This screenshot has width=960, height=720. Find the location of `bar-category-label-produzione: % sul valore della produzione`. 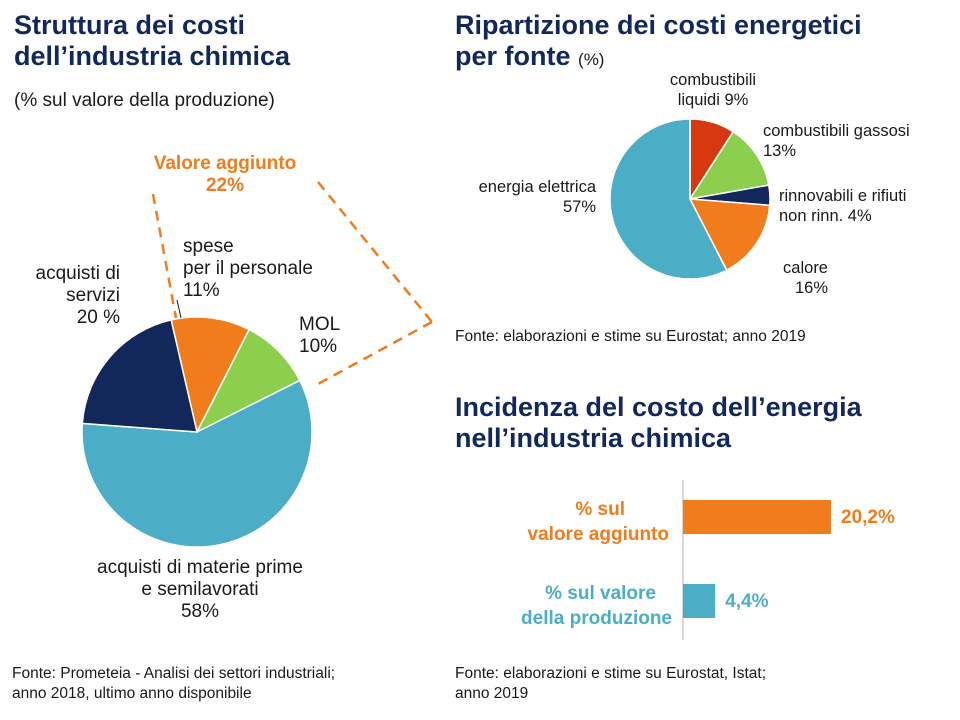

bar-category-label-produzione: % sul valore della produzione is located at coordinates (596, 606).